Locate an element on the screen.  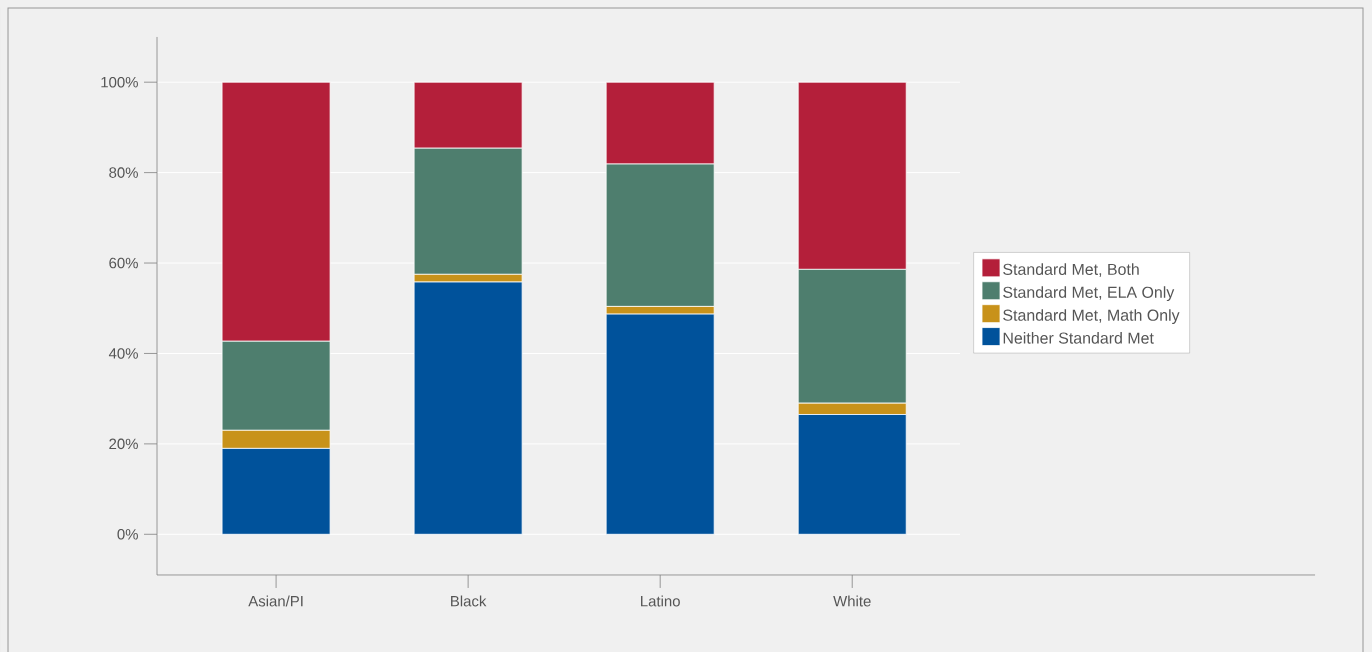
legend-label: Neither Standard Met is located at coordinates (1078, 338).